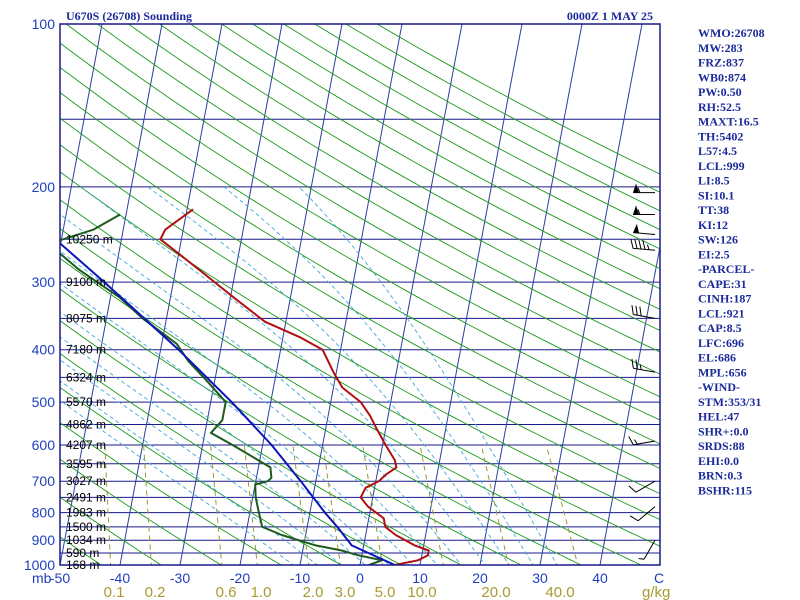  I want to click on height-label: 4207 m, so click(86, 445).